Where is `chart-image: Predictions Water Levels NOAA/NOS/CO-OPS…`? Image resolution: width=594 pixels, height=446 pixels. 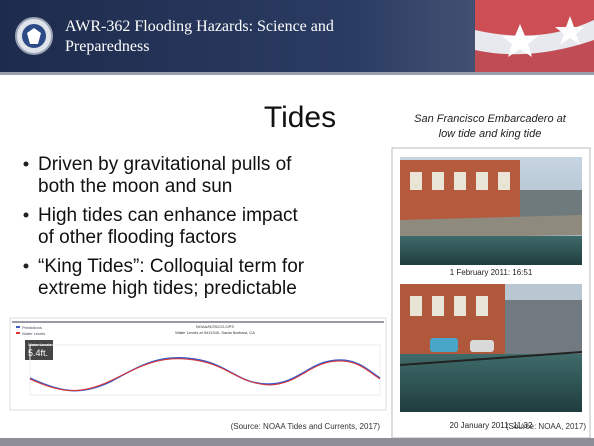
chart-image: Predictions Water Levels NOAA/NOS/CO-OPS… is located at coordinates (198, 364).